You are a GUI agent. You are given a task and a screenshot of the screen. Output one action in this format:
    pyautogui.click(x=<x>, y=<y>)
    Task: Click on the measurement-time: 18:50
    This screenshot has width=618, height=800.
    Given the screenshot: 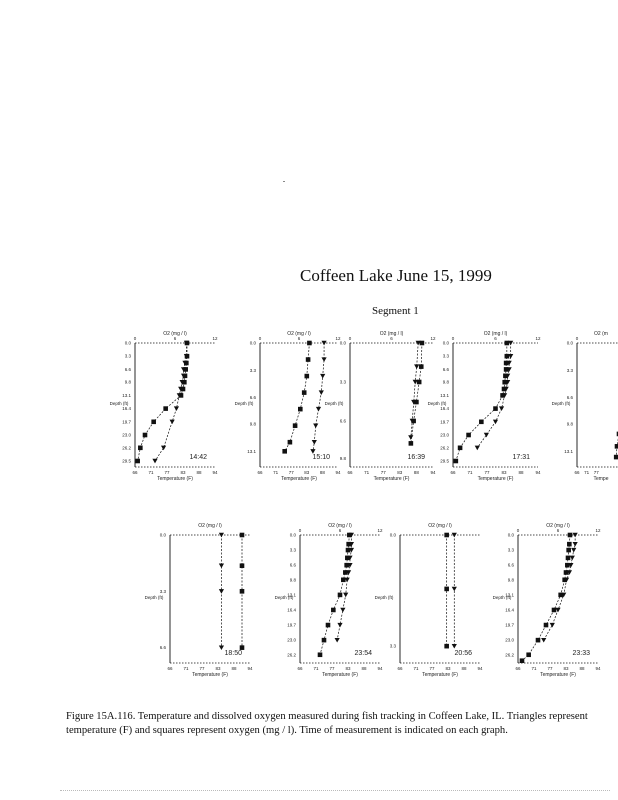 What is the action you would take?
    pyautogui.click(x=233, y=653)
    